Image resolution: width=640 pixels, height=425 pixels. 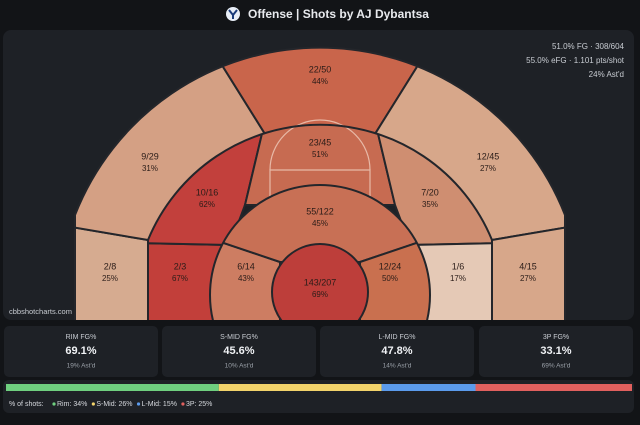 What do you see at coordinates (556, 337) in the screenshot?
I see `card-label: 3P FG%` at bounding box center [556, 337].